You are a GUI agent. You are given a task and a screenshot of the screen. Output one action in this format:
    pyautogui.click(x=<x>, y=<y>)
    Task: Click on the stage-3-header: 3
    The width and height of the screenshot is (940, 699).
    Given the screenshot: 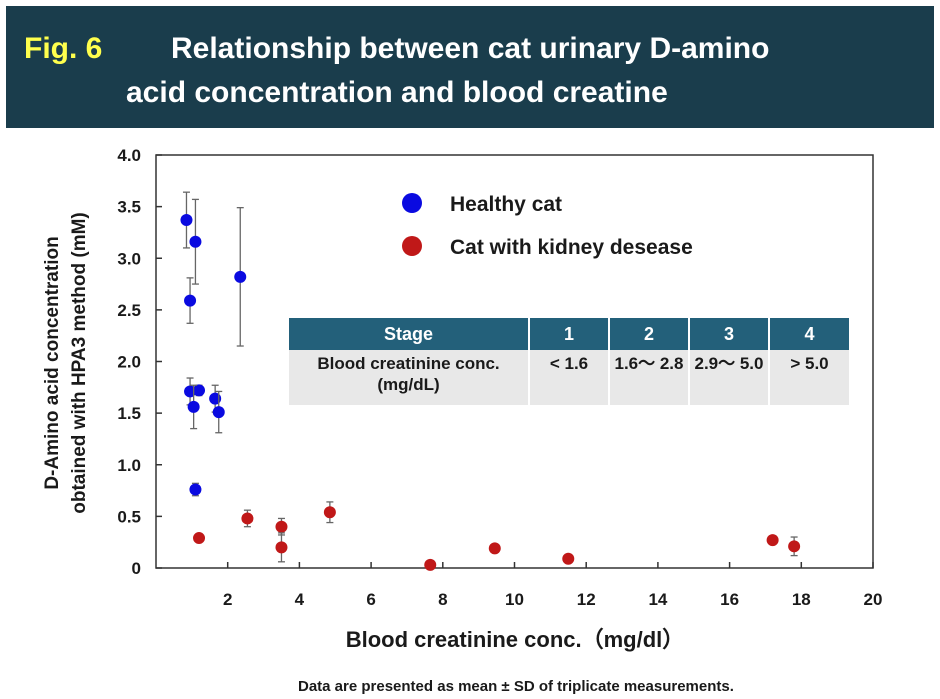 What is the action you would take?
    pyautogui.click(x=728, y=334)
    